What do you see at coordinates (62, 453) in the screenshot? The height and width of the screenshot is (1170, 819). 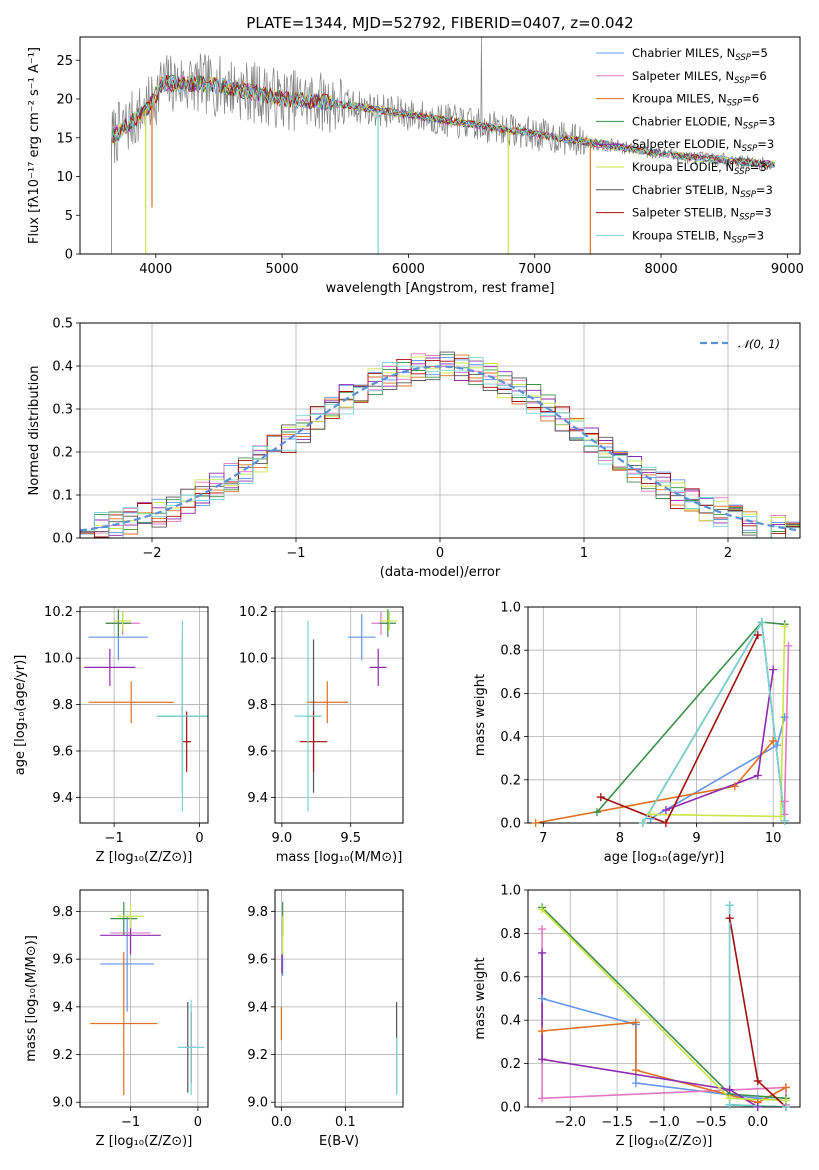 I see `residuals-ytick-label: 0.2` at bounding box center [62, 453].